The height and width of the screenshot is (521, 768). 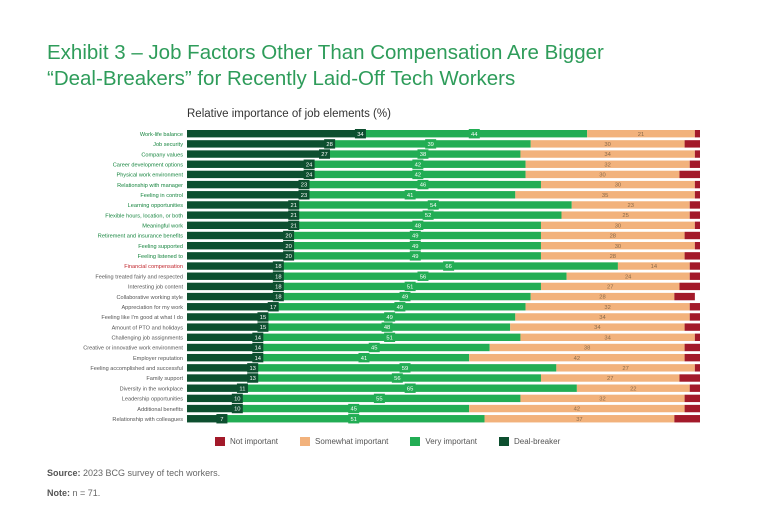 What do you see at coordinates (252, 379) in the screenshot?
I see `deal-breaker-label: 13` at bounding box center [252, 379].